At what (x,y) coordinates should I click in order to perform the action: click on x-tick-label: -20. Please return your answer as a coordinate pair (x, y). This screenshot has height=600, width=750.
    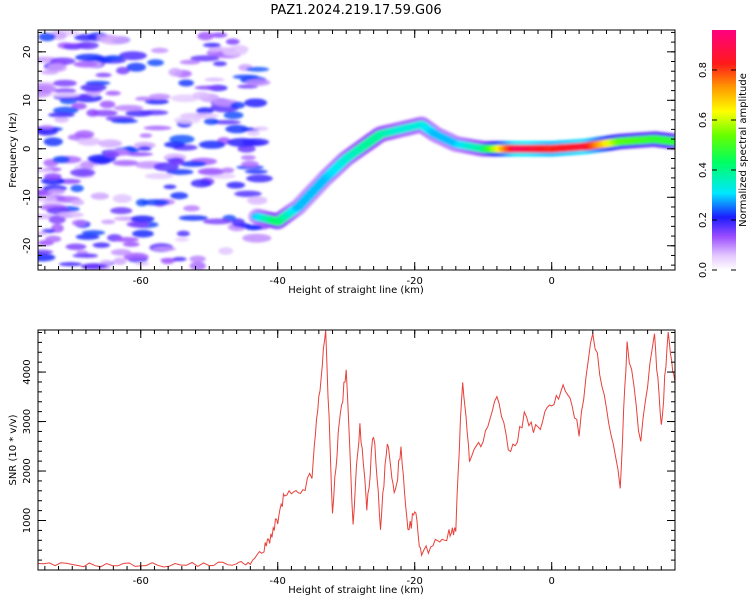
    Looking at the image, I should click on (415, 281).